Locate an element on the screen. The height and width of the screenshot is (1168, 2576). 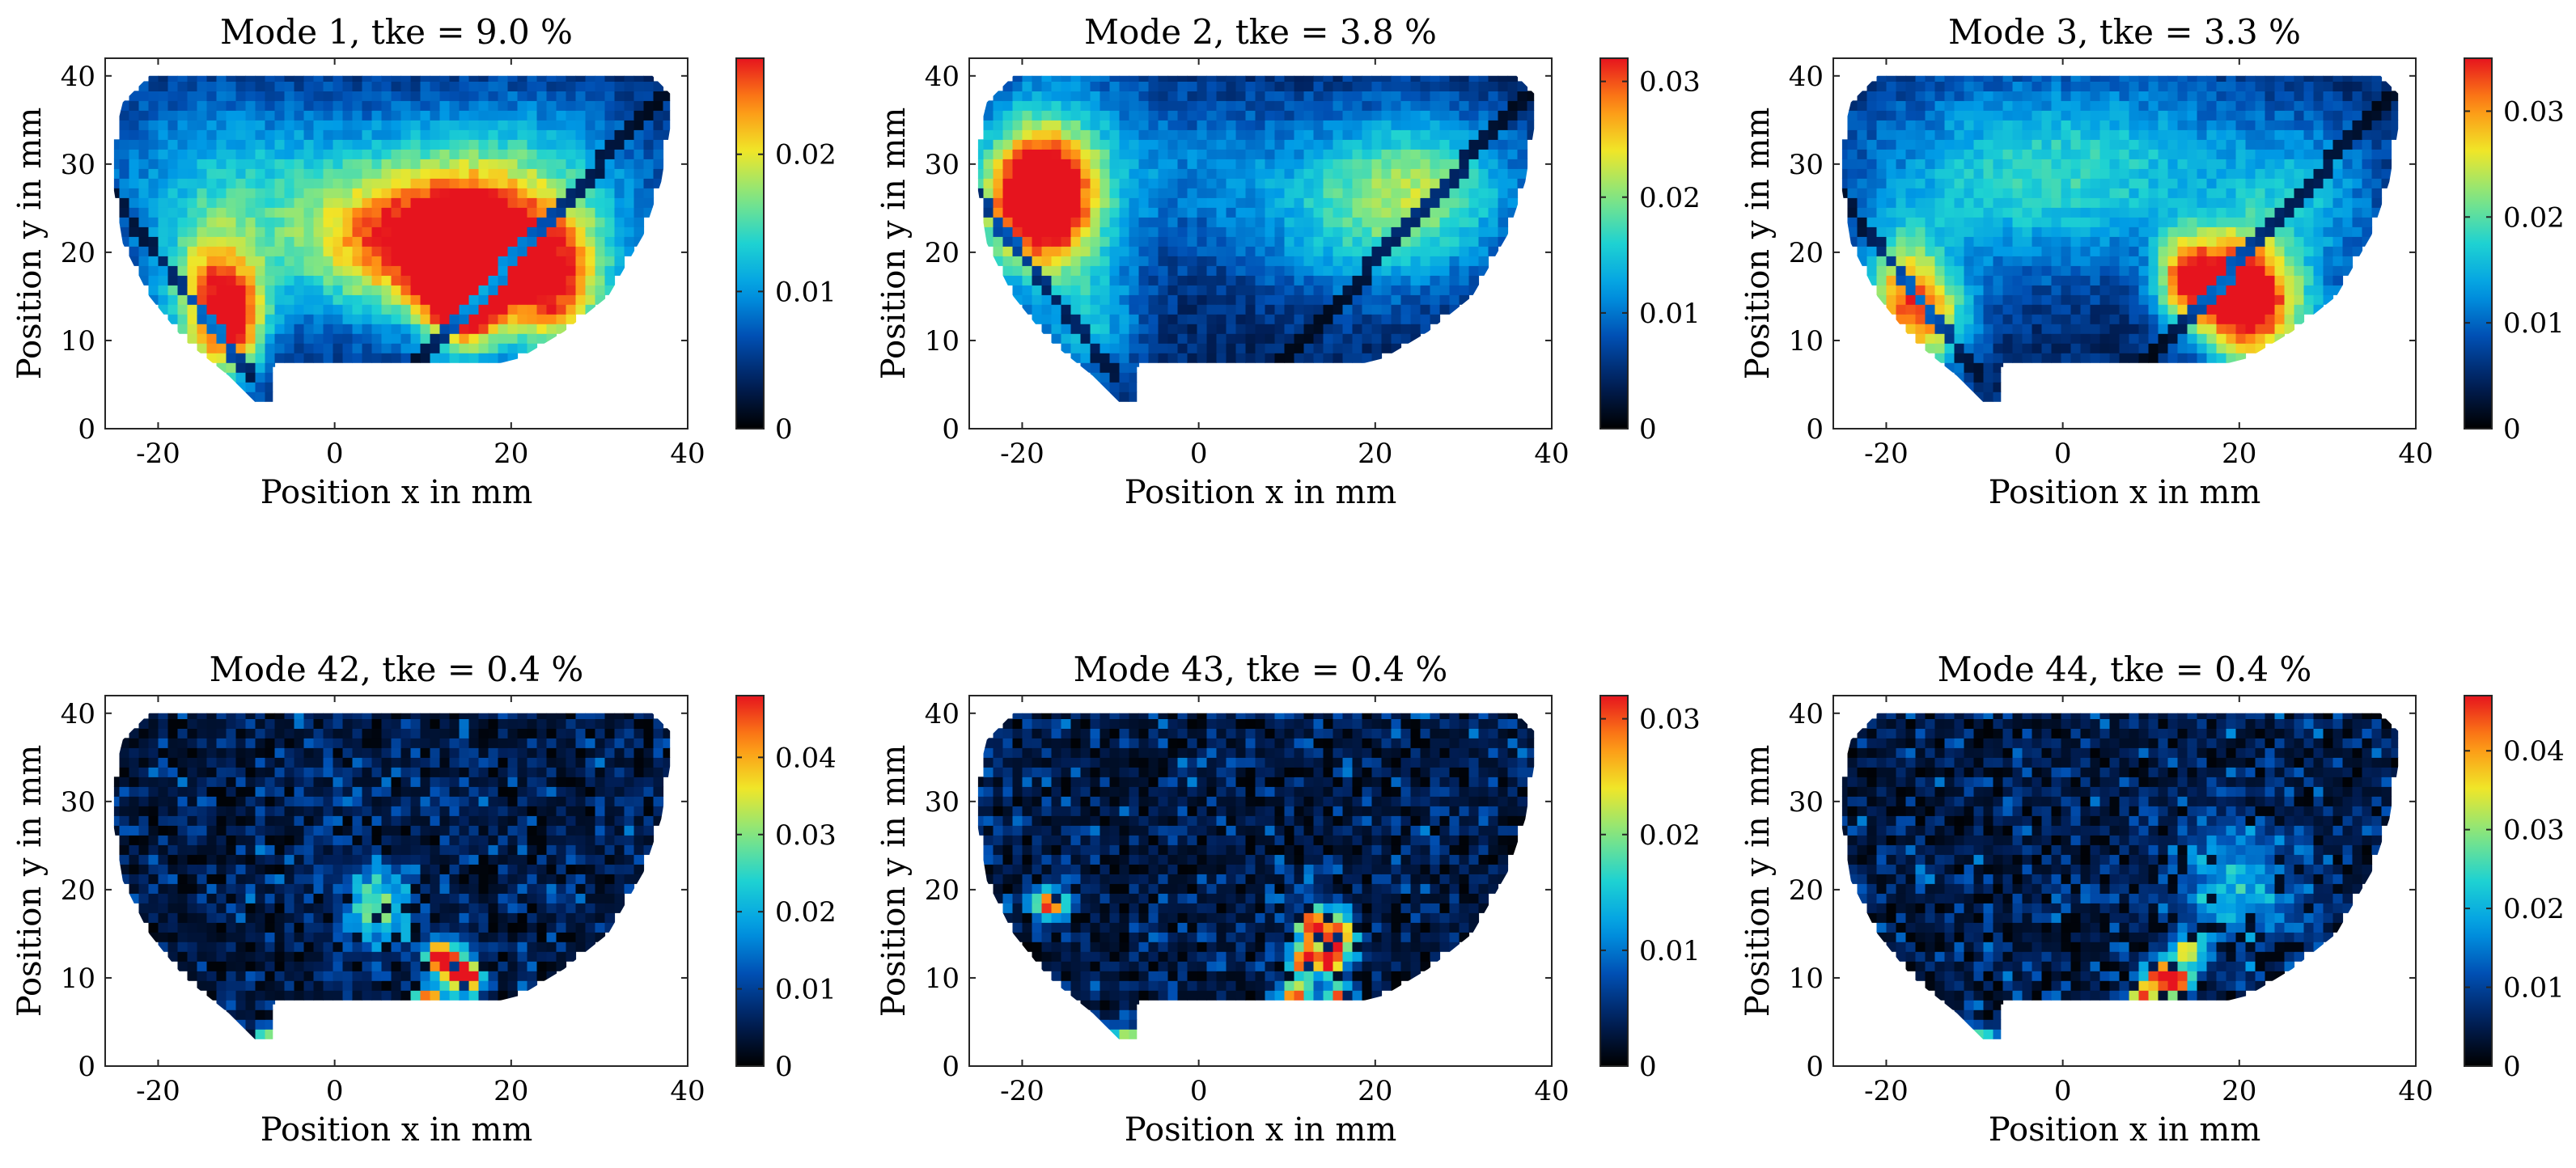
chart-title: Mode 1, tke = 9.0 % is located at coordinates (396, 32).